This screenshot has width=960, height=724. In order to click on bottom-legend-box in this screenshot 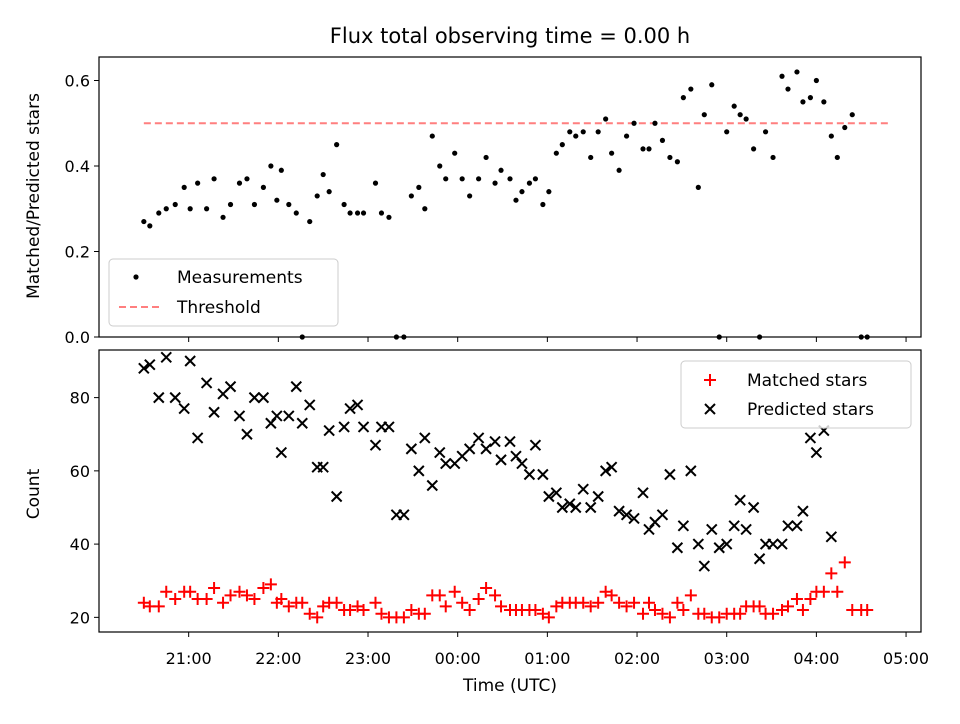, I will do `click(796, 394)`.